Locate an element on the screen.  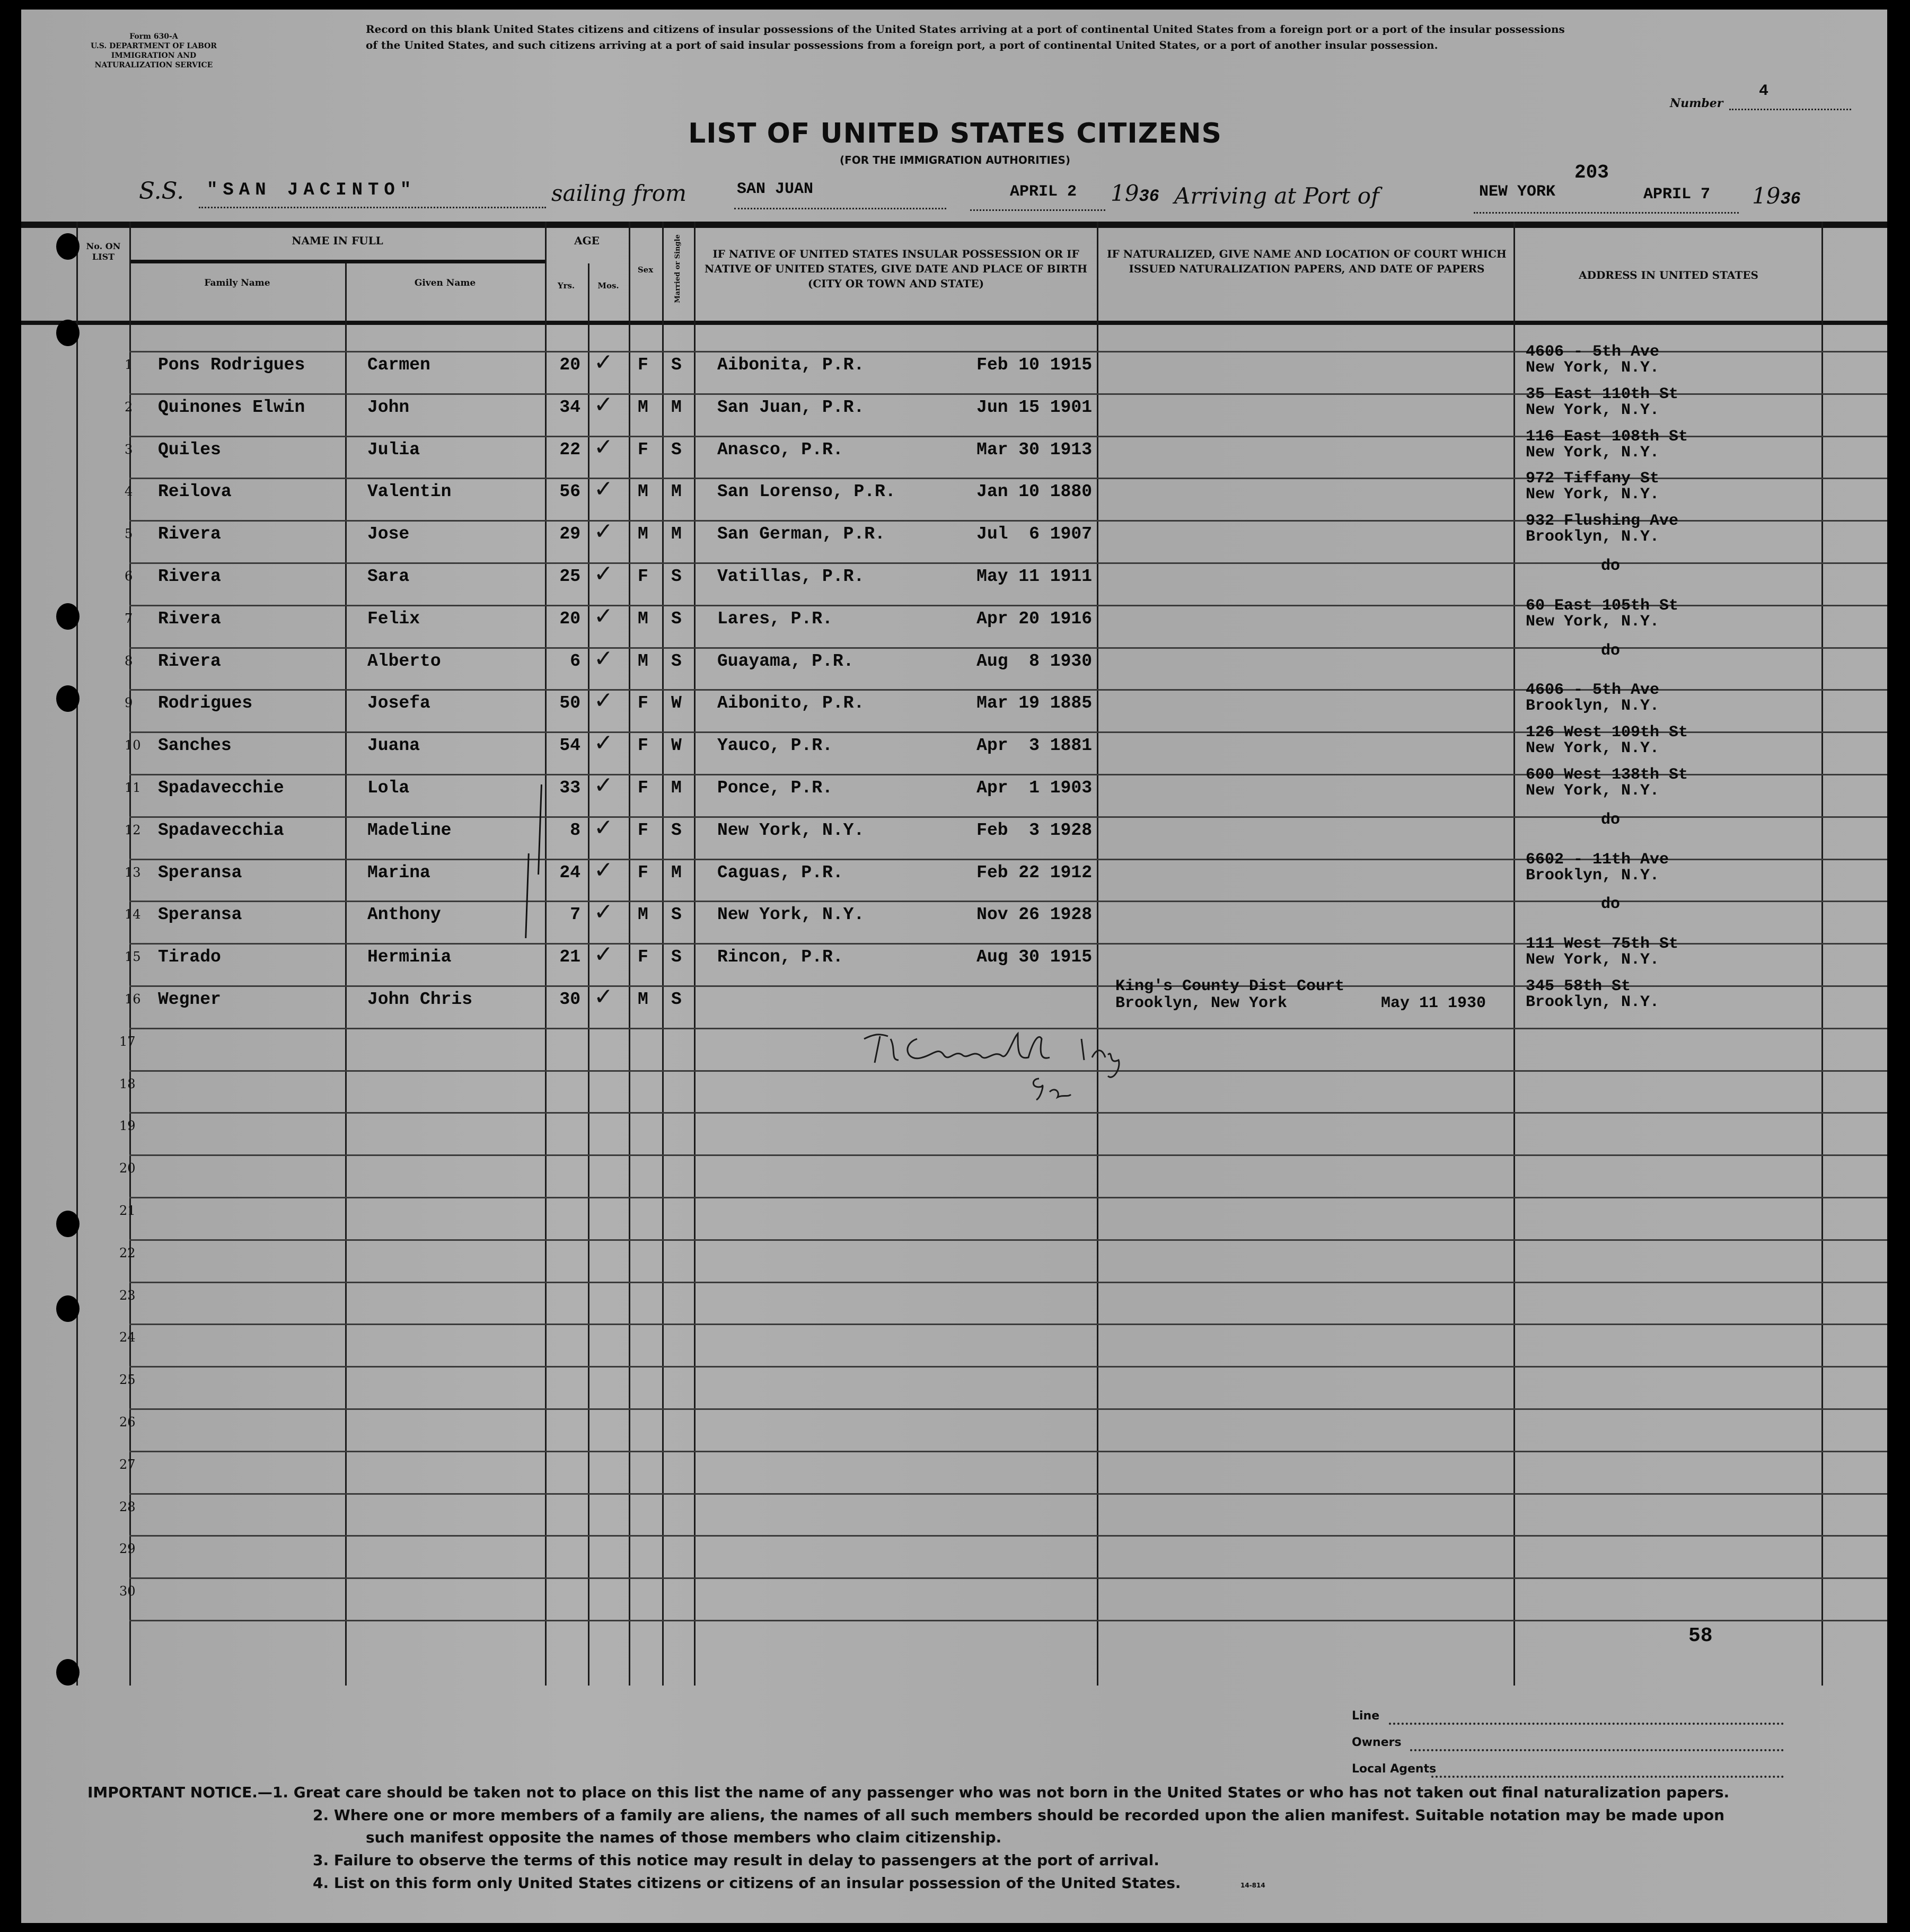
given-name: Carmen is located at coordinates (398, 365).